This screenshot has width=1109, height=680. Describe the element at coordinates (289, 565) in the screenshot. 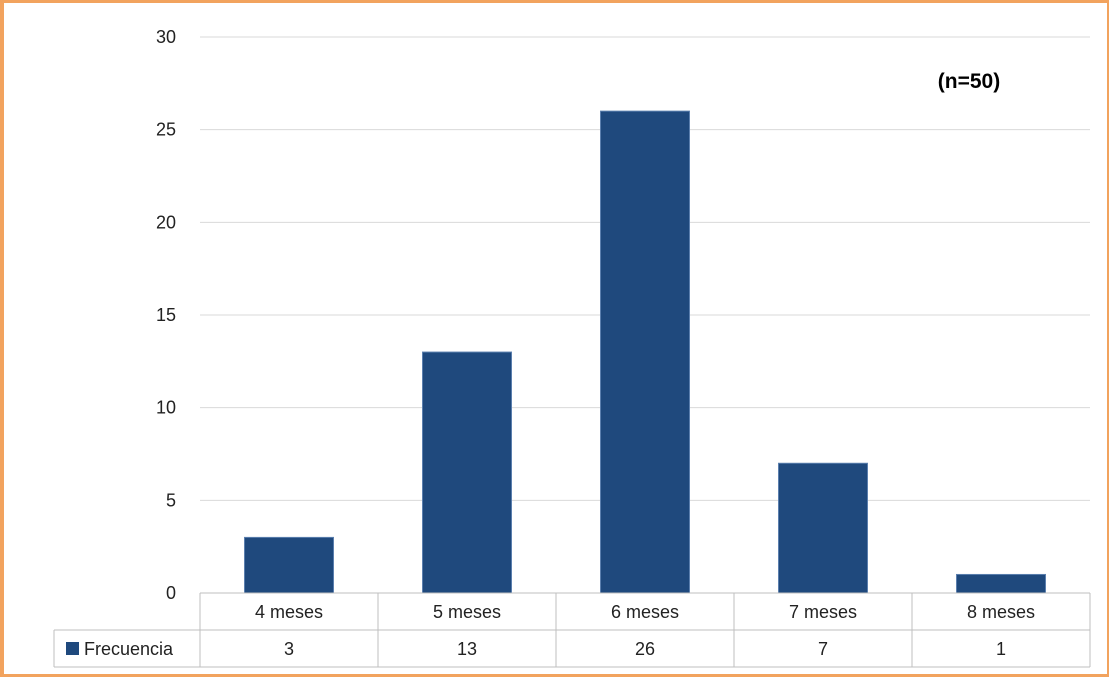

I see `bar-4-meses` at that location.